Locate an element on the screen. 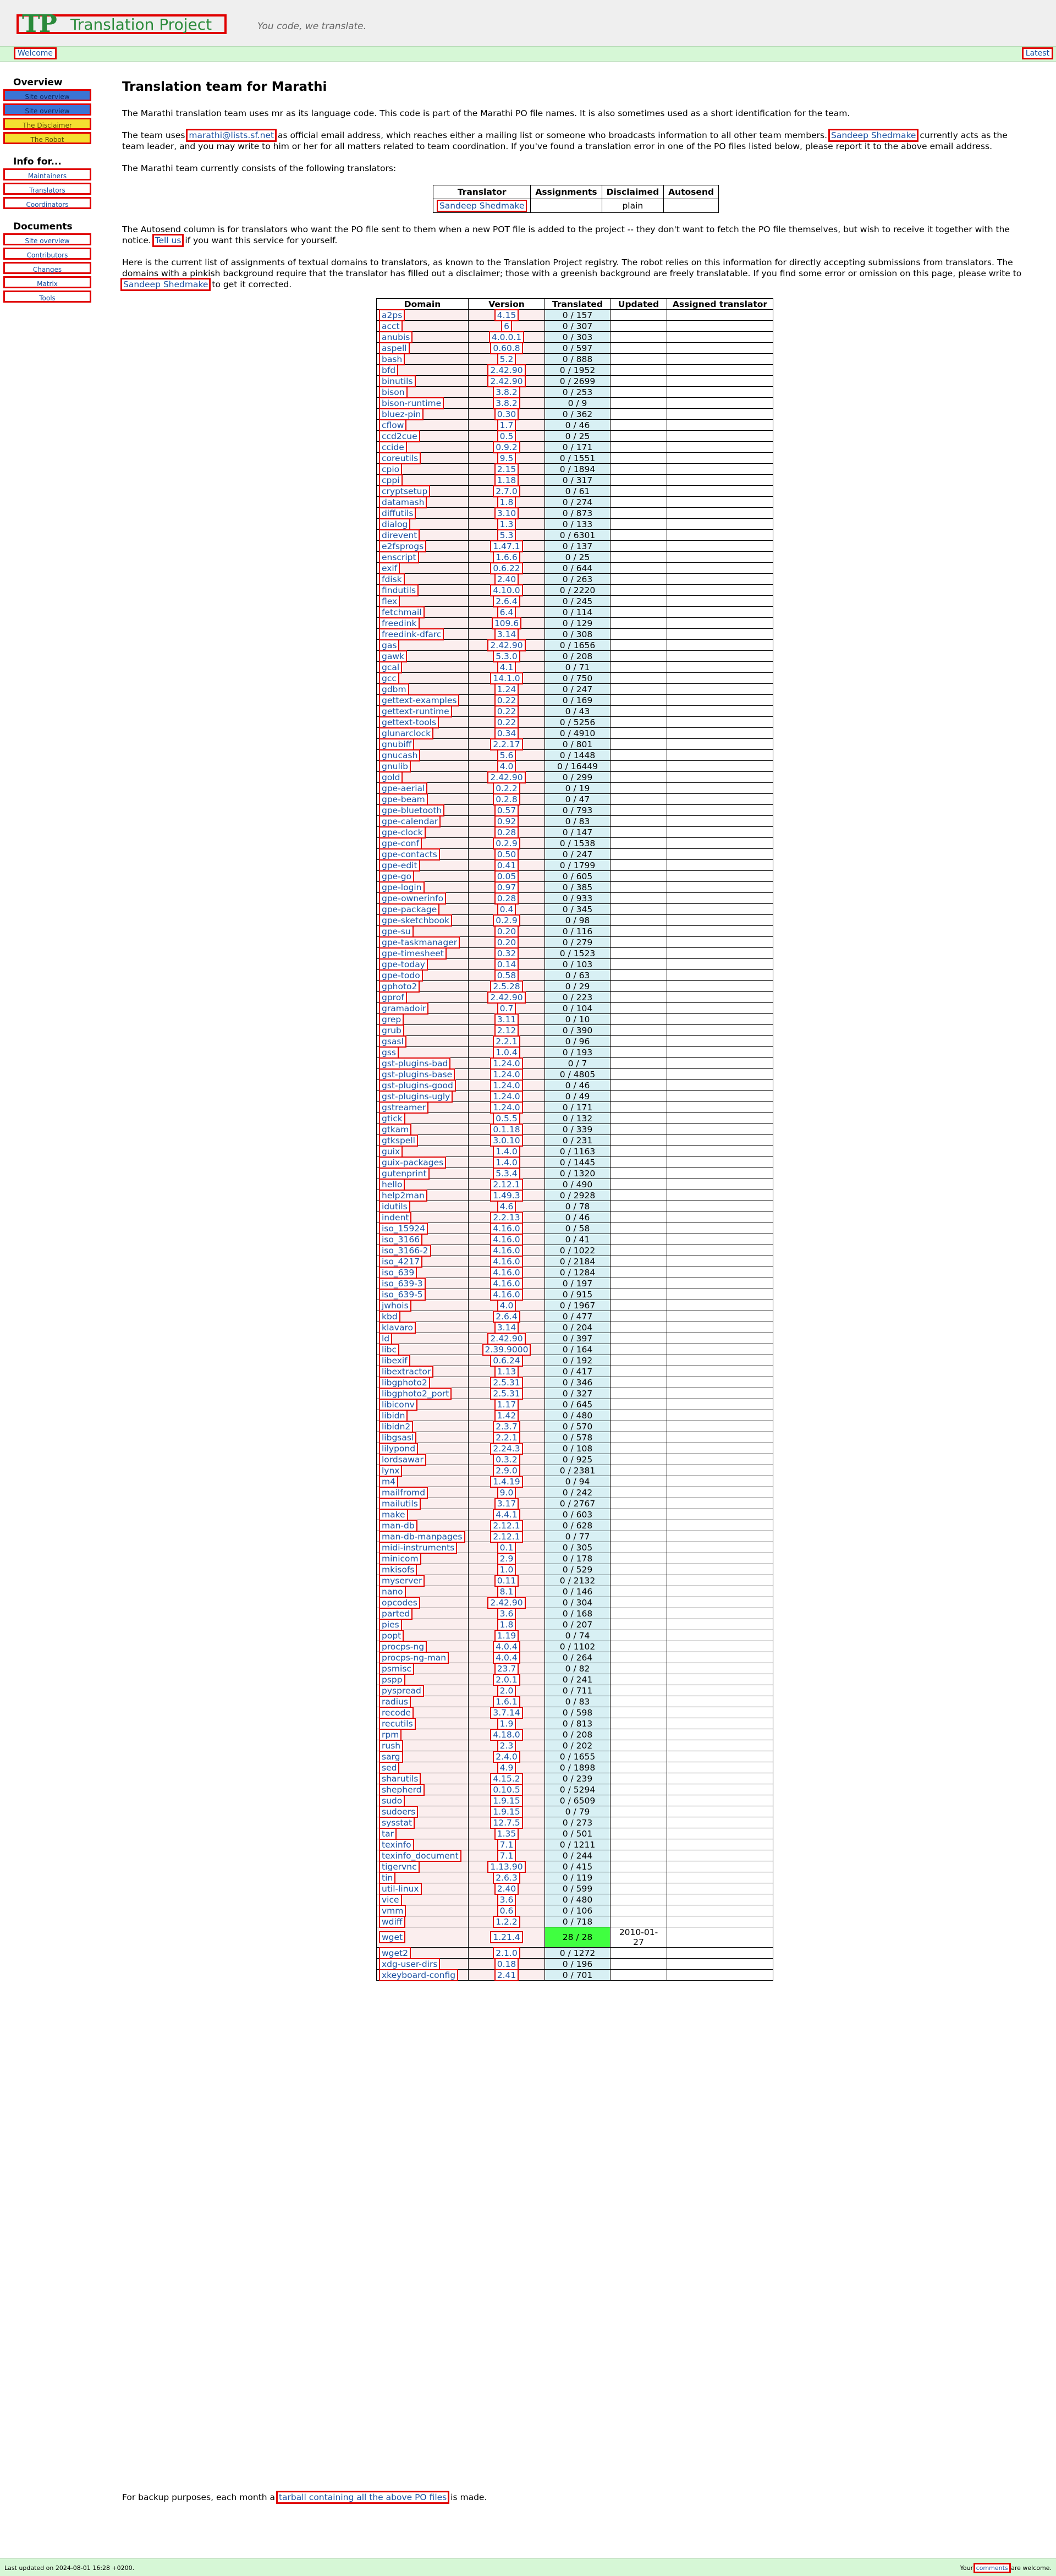 The height and width of the screenshot is (2576, 1056). domain-link: opcodes is located at coordinates (400, 1602).